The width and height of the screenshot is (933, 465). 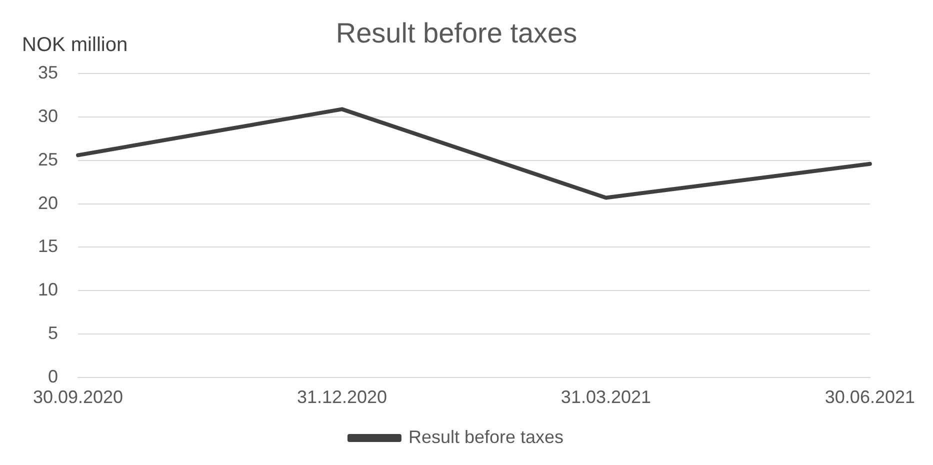 I want to click on y-tick-label: 35, so click(x=48, y=72).